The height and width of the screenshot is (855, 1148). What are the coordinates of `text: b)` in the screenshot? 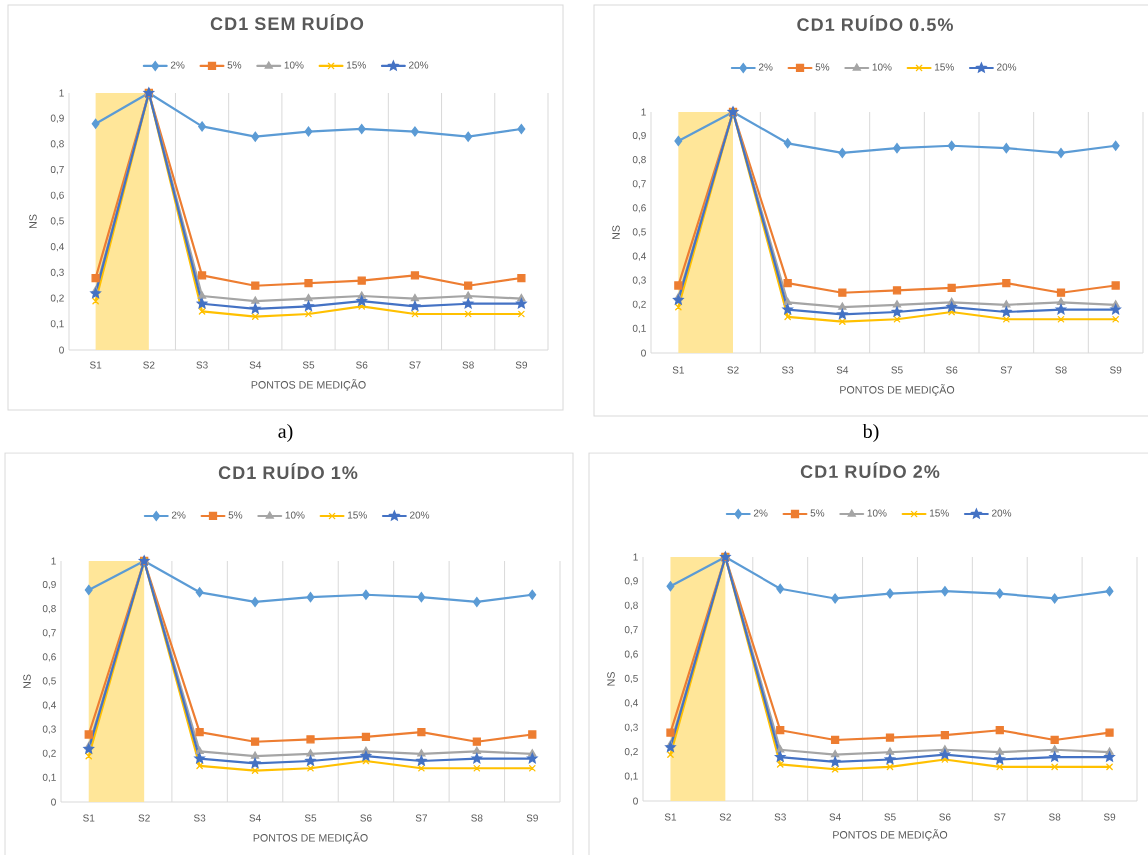 It's located at (870, 433).